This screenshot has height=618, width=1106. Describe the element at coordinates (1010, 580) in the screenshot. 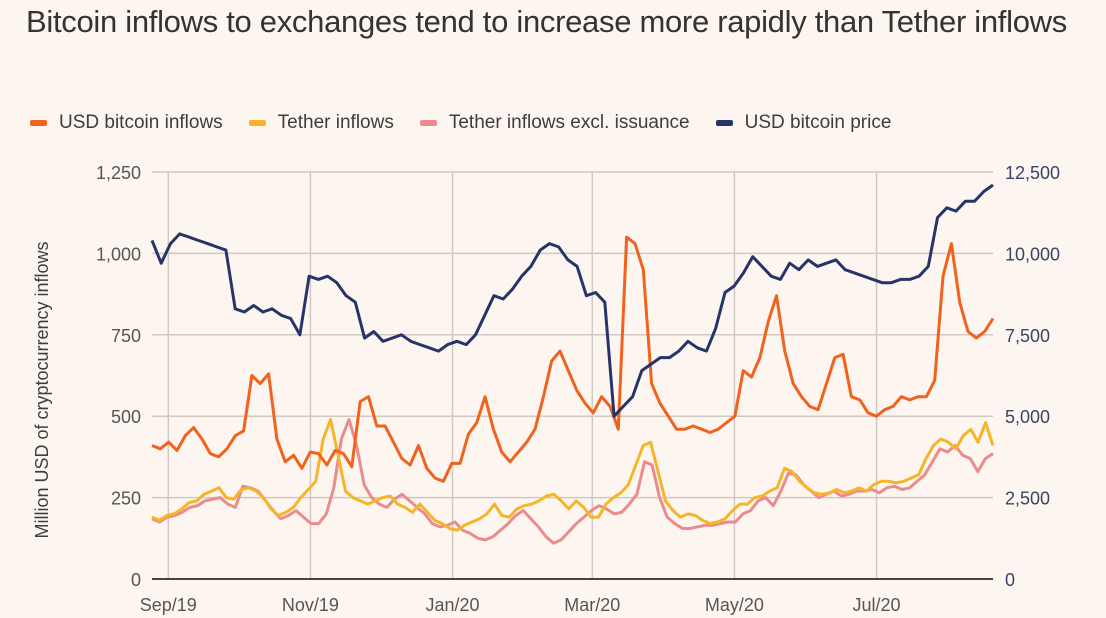

I see `y-tick-label-right: 0` at that location.